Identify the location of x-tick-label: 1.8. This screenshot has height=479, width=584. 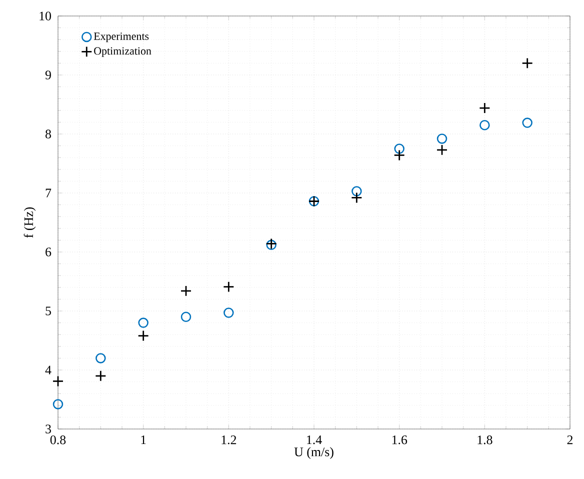
(485, 440).